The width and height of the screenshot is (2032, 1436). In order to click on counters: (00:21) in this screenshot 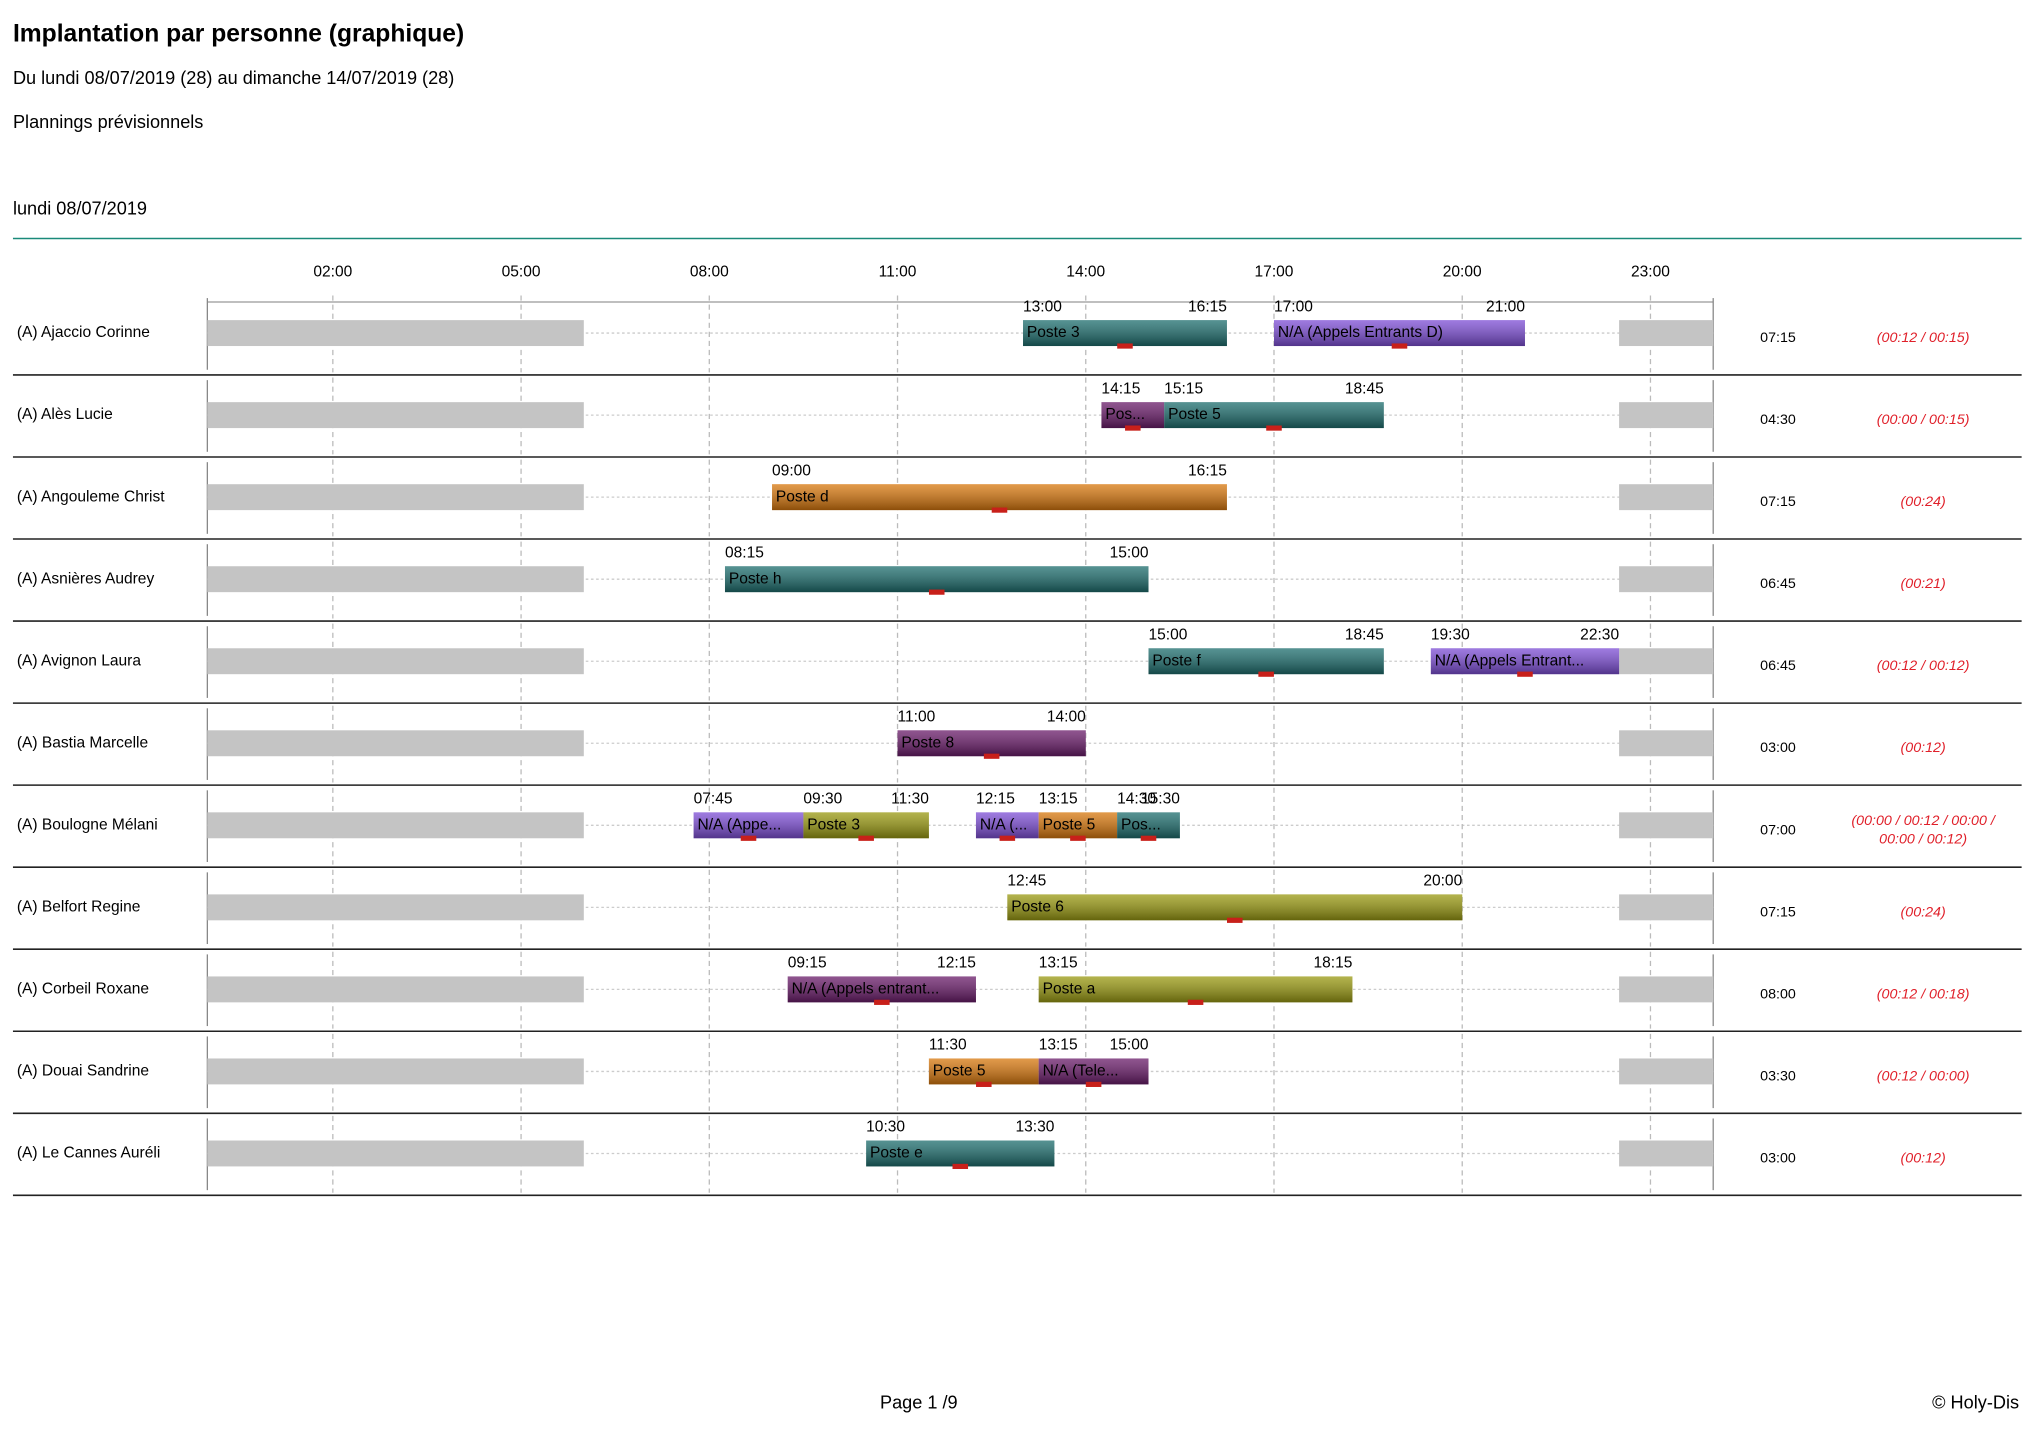, I will do `click(1923, 584)`.